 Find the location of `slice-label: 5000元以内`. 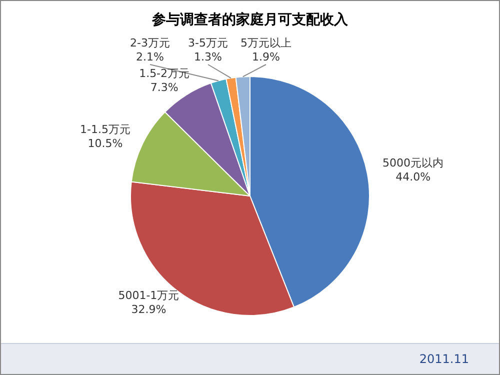

slice-label: 5000元以内 is located at coordinates (413, 163).